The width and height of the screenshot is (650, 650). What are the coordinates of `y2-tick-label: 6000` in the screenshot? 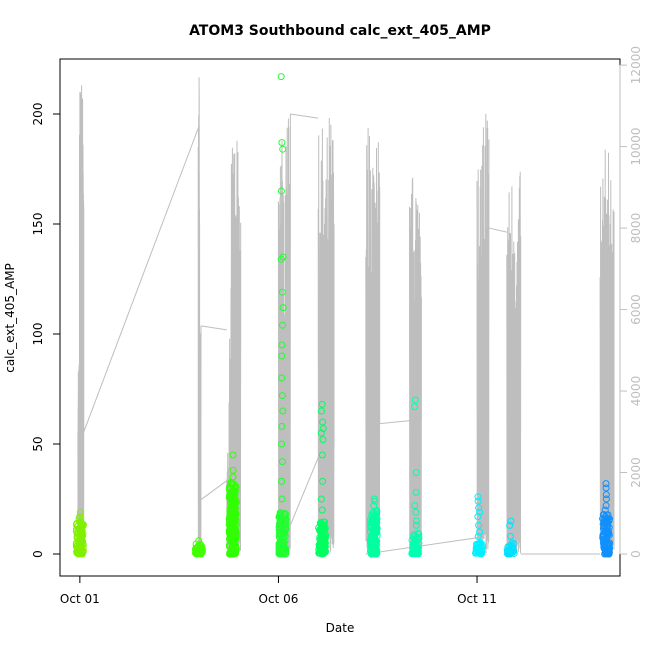 It's located at (636, 309).